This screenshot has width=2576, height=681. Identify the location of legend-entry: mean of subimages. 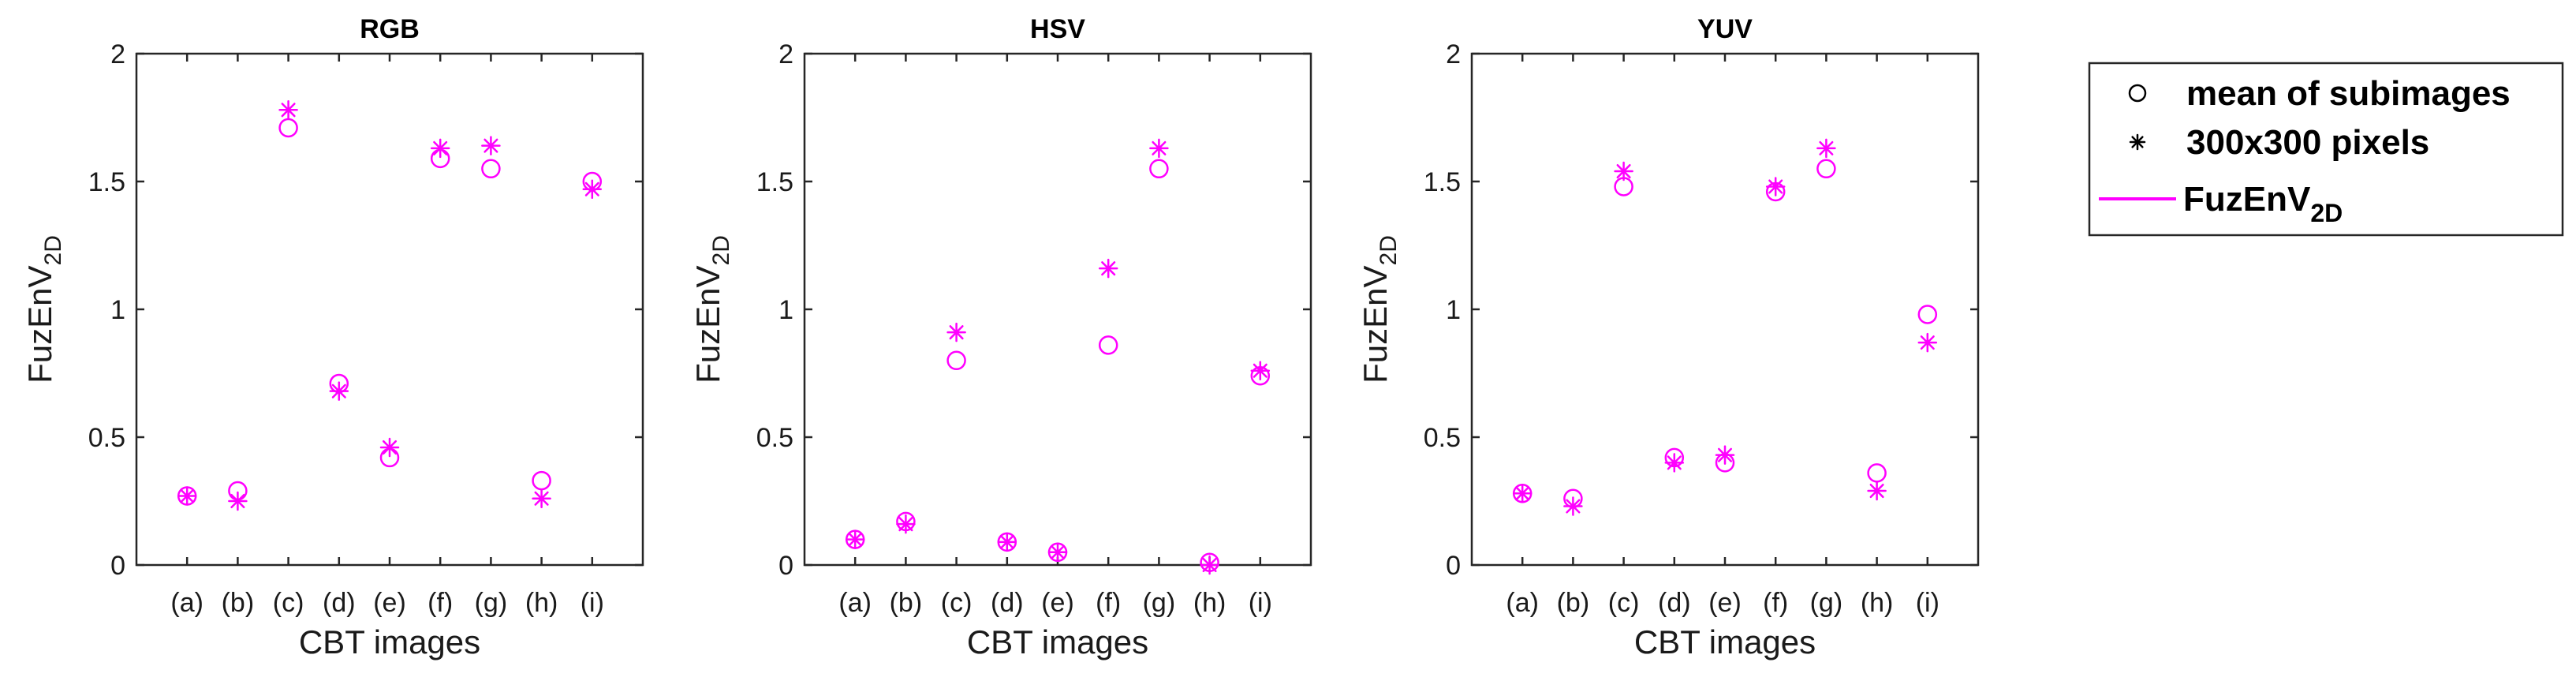
(2319, 93).